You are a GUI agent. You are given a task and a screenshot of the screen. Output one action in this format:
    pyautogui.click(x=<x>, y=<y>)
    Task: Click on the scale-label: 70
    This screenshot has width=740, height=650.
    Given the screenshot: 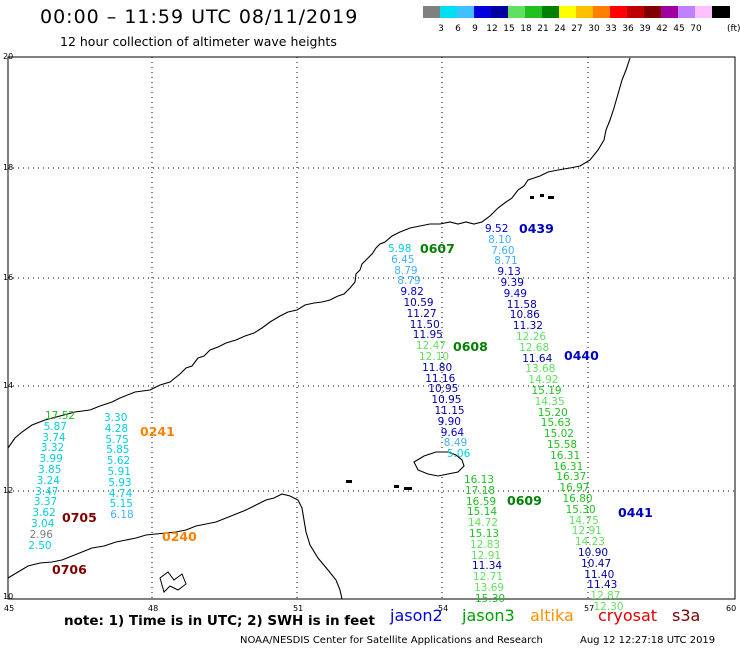 What is the action you would take?
    pyautogui.click(x=696, y=29)
    